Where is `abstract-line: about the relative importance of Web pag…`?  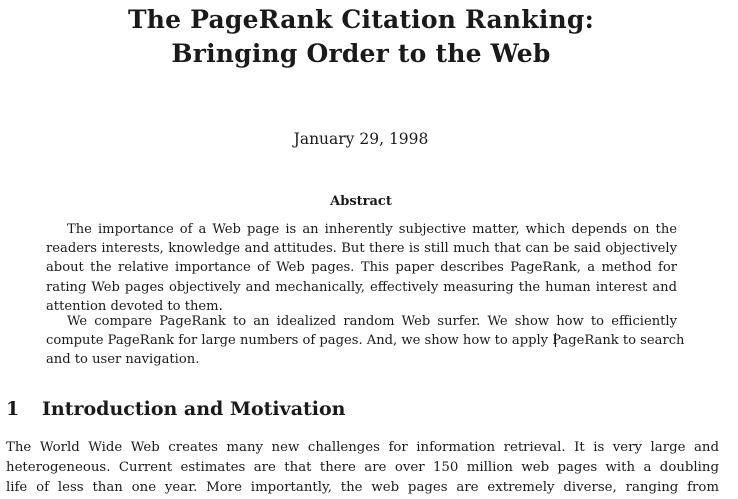 abstract-line: about the relative importance of Web pag… is located at coordinates (361, 268).